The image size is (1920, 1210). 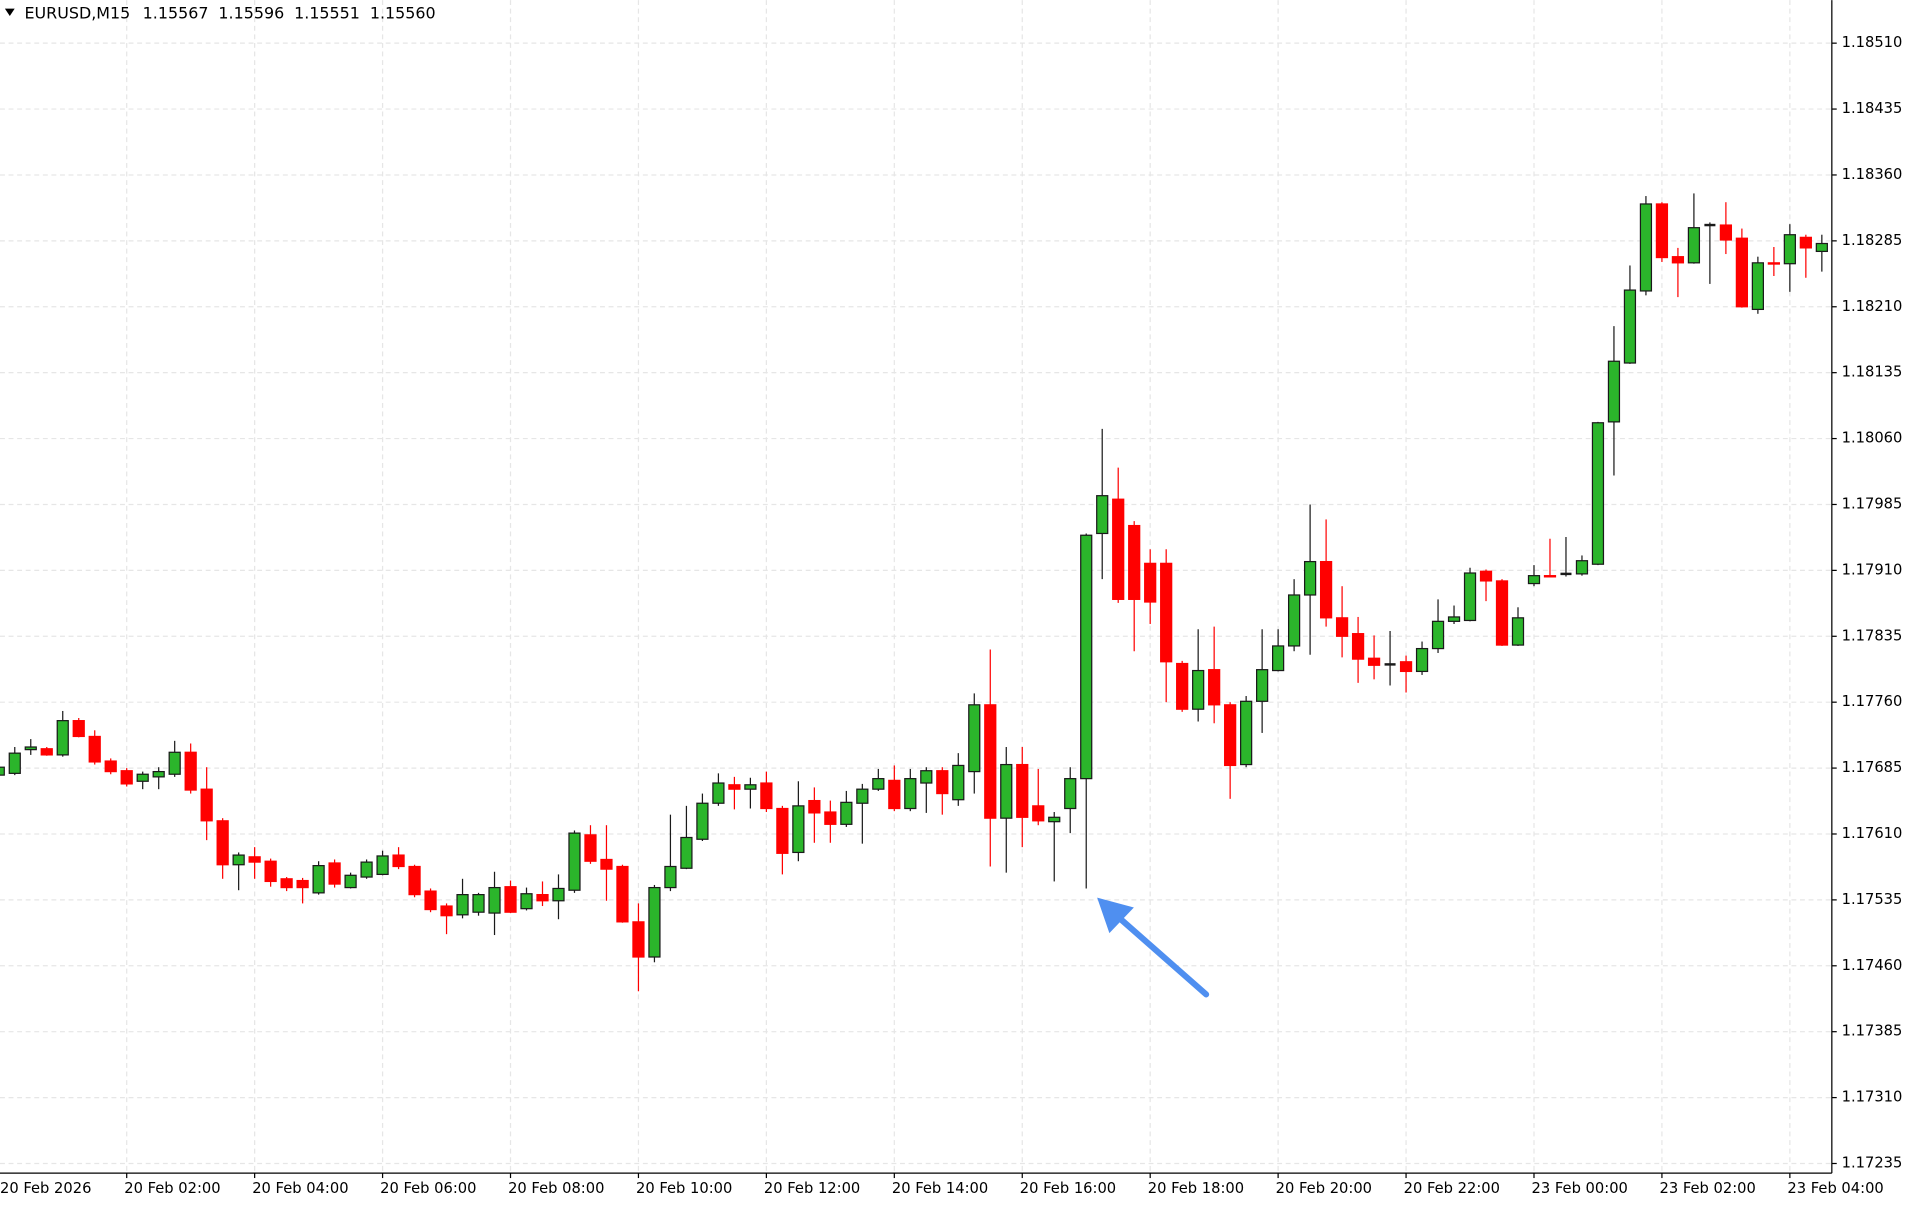 I want to click on x-tick-label: 20 Feb 22:00, so click(x=1452, y=1188).